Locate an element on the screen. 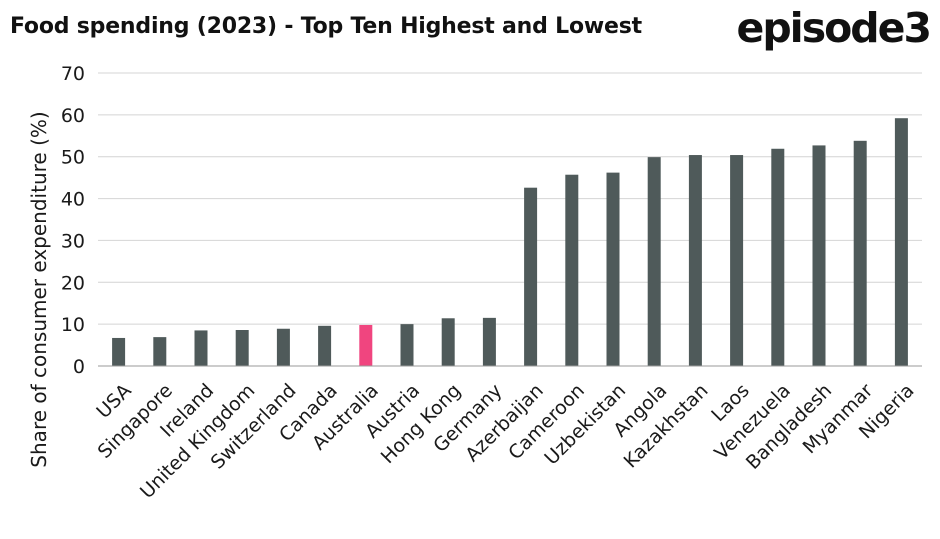 The image size is (940, 539). y-tick-label: 0 is located at coordinates (79, 367).